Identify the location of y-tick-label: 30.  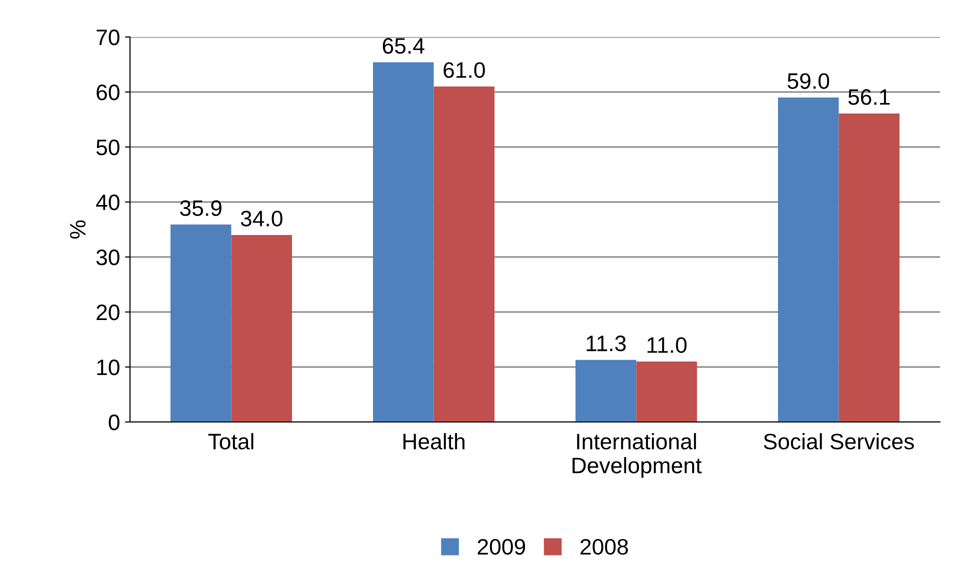
(108, 258).